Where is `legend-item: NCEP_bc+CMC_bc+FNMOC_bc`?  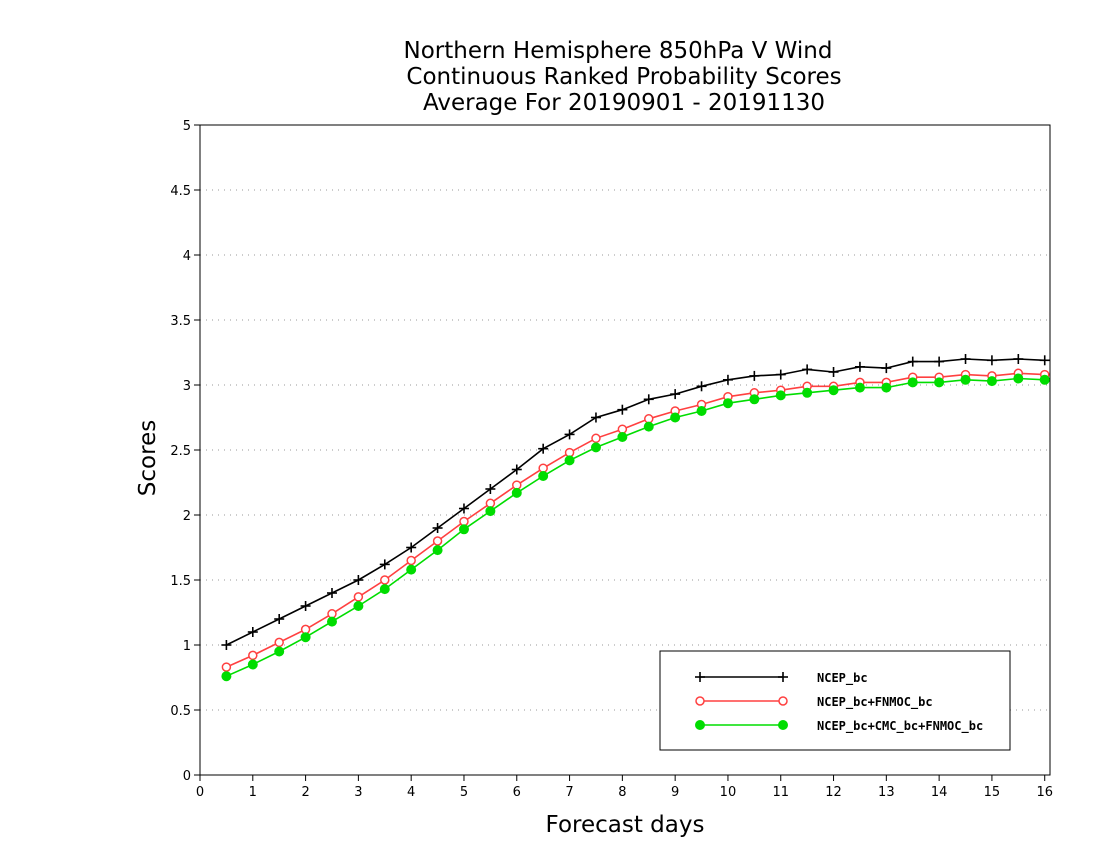 legend-item: NCEP_bc+CMC_bc+FNMOC_bc is located at coordinates (839, 726).